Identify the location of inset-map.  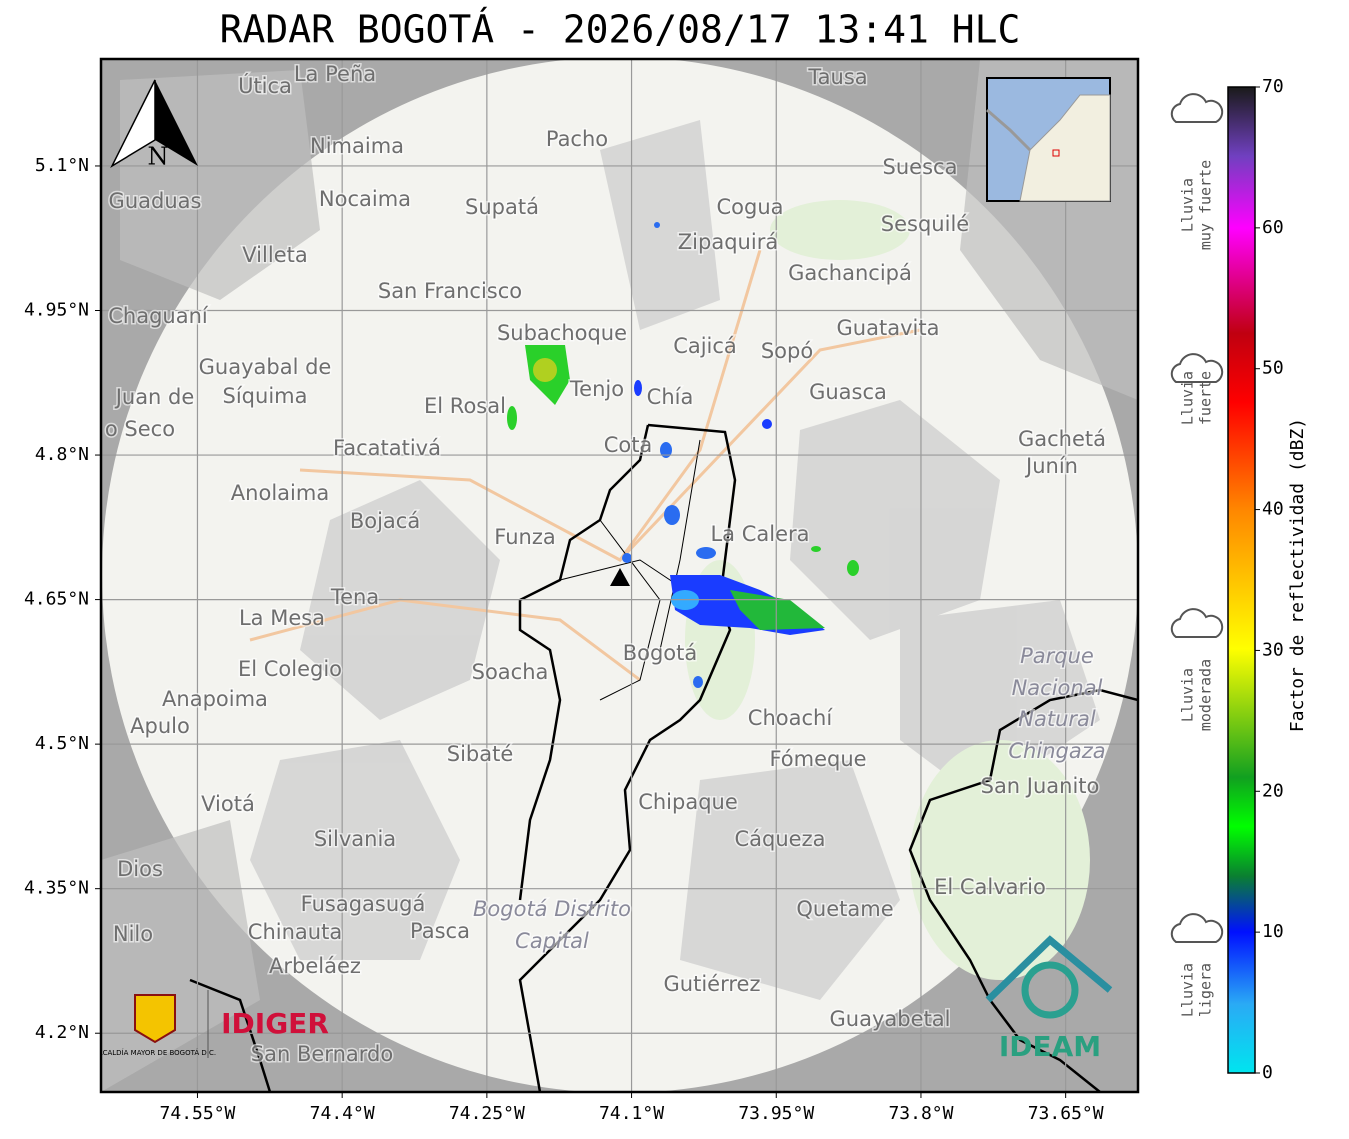
(1048, 139).